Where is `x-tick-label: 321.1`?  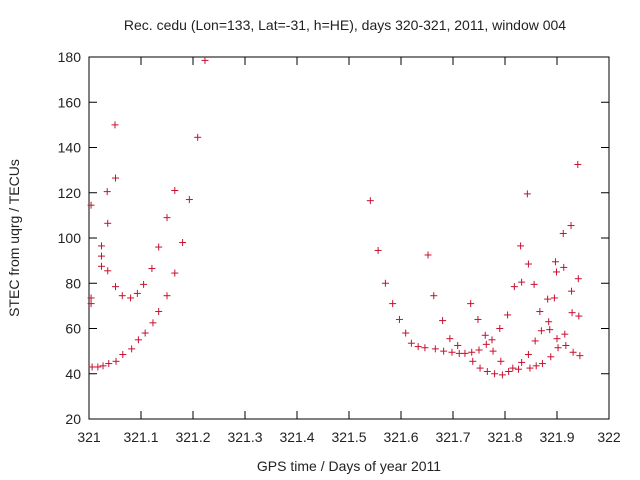
x-tick-label: 321.1 is located at coordinates (140, 437).